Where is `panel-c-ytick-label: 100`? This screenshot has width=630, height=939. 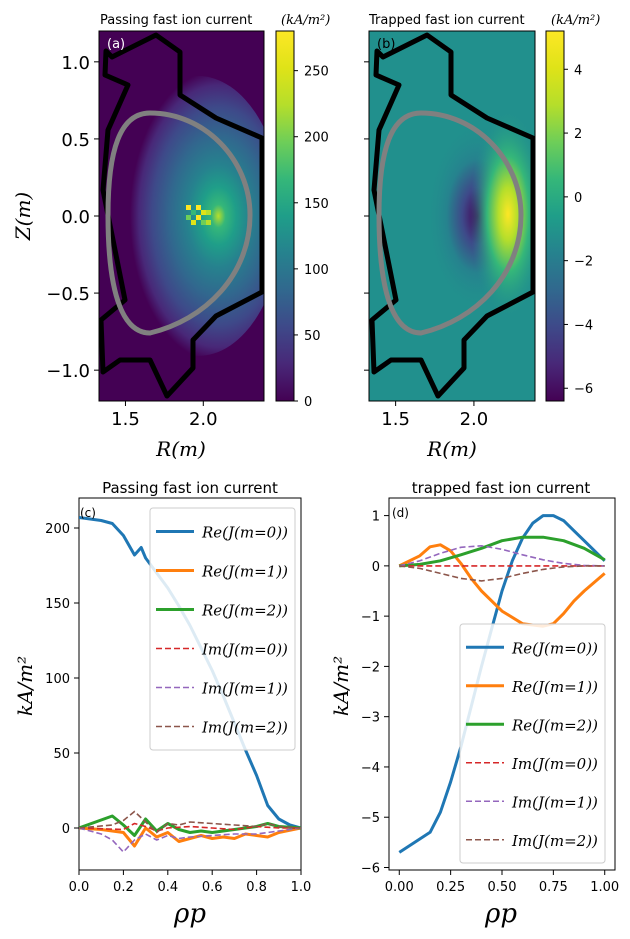 panel-c-ytick-label: 100 is located at coordinates (57, 679).